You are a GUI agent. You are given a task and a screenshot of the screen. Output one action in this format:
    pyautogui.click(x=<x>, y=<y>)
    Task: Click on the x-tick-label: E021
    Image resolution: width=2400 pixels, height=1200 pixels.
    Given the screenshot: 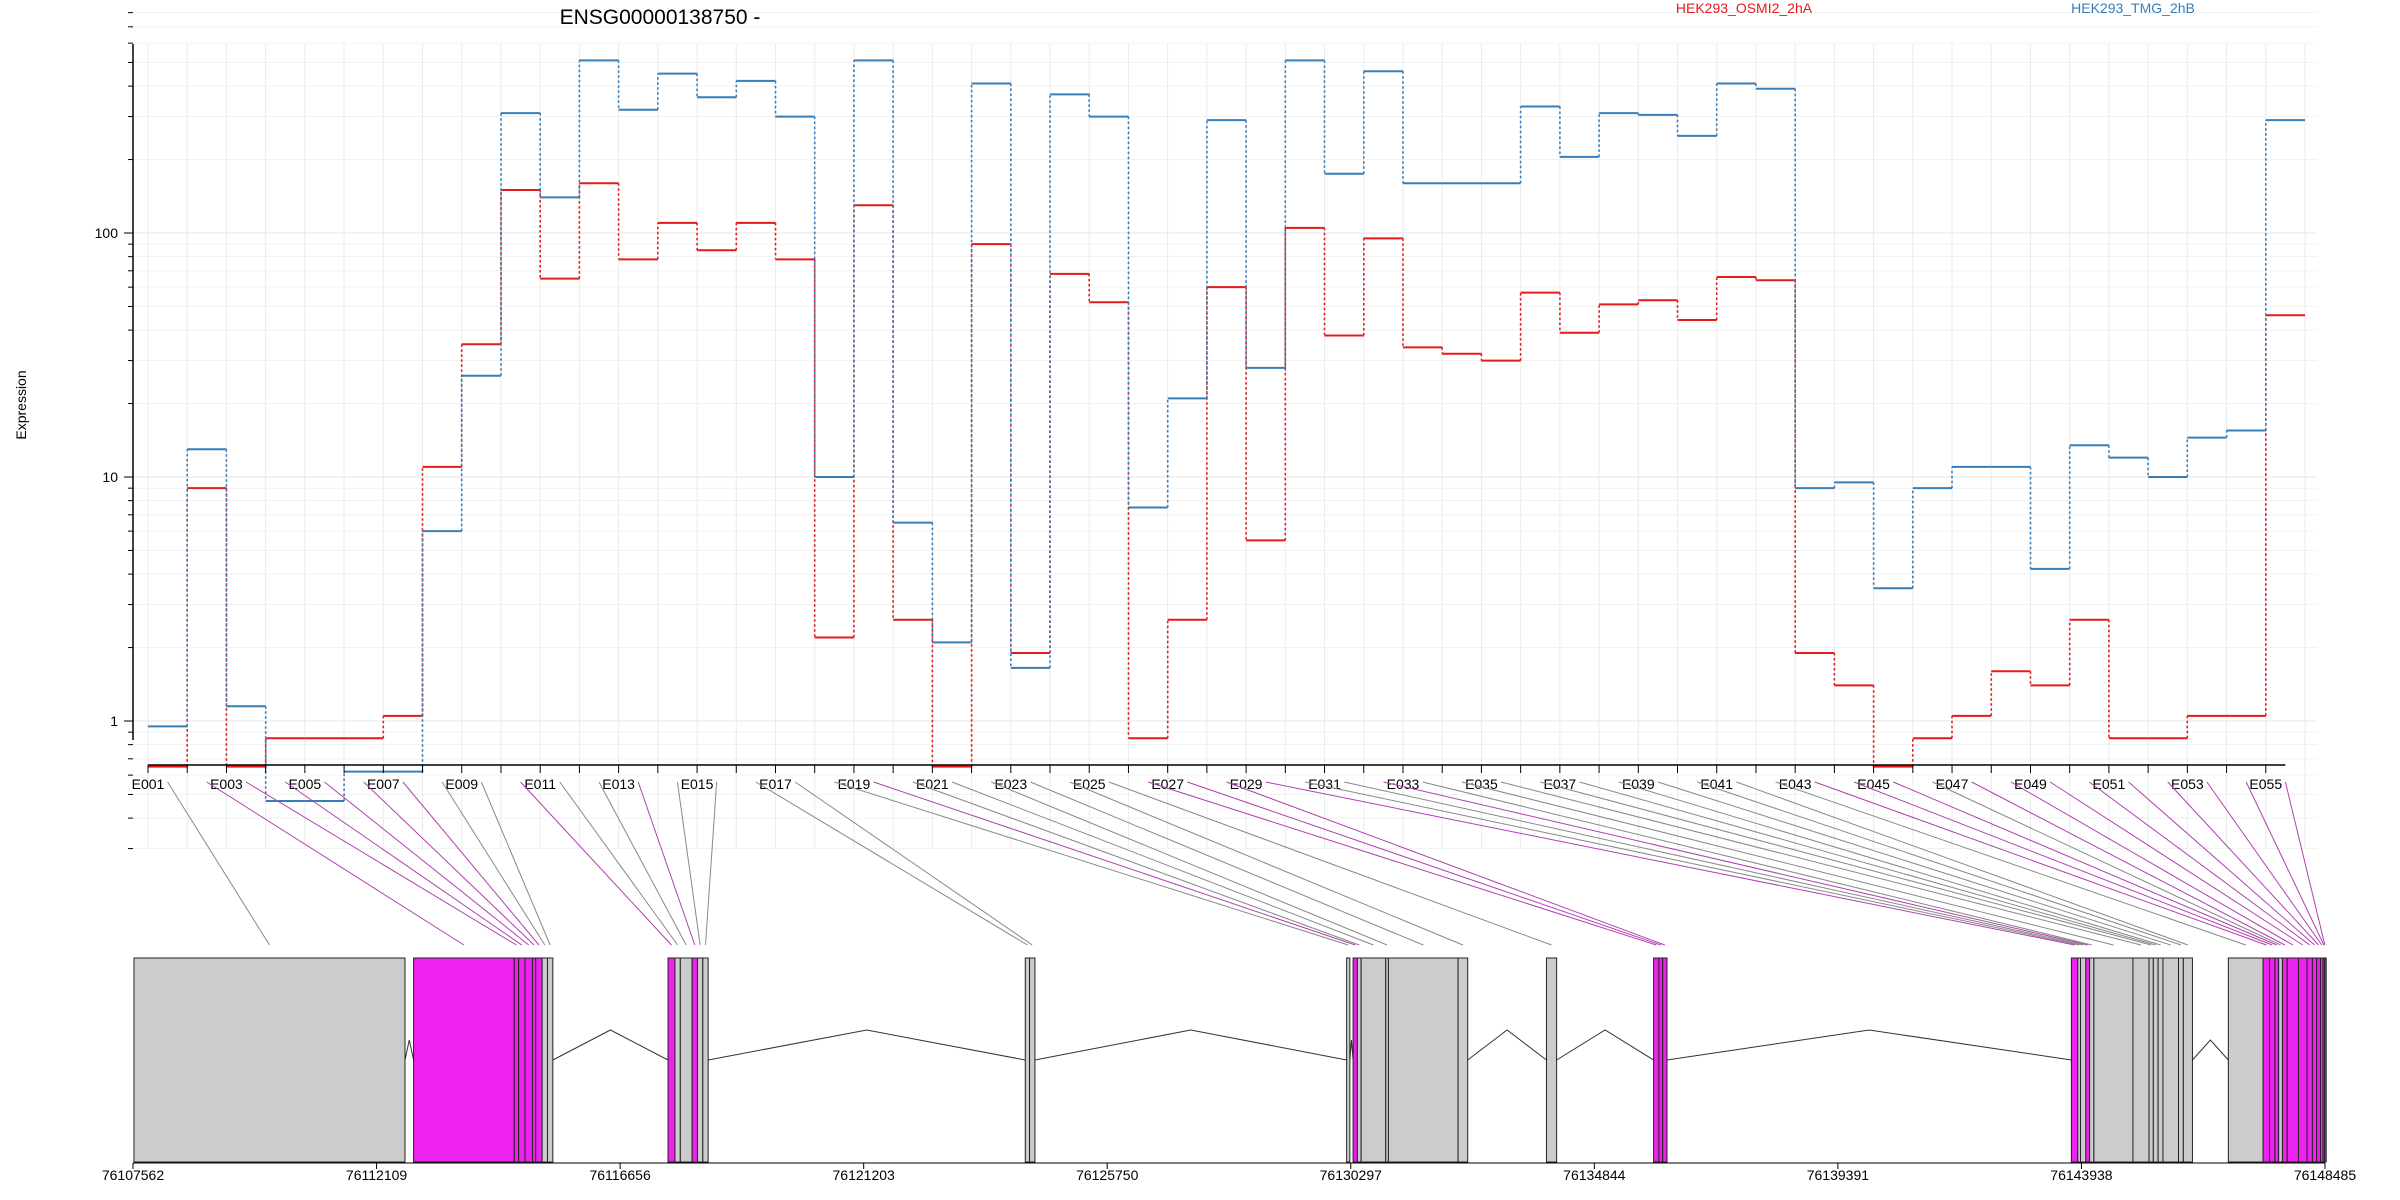 What is the action you would take?
    pyautogui.click(x=932, y=784)
    